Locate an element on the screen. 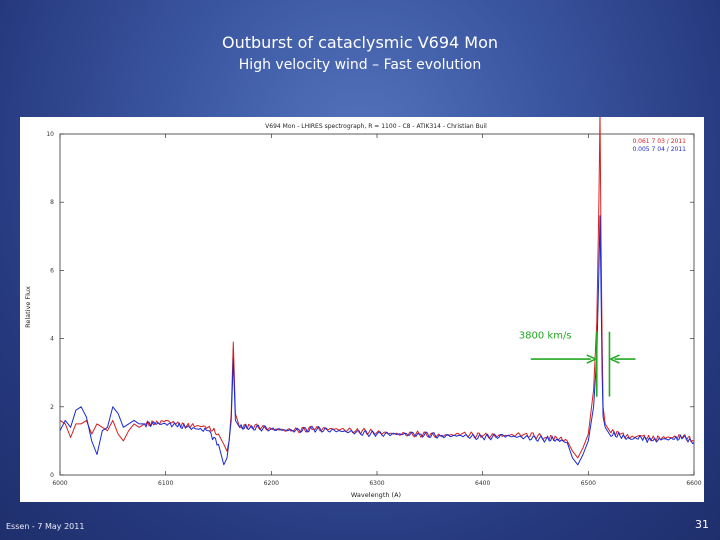 The width and height of the screenshot is (720, 540). y-tick-label: 2 is located at coordinates (52, 407).